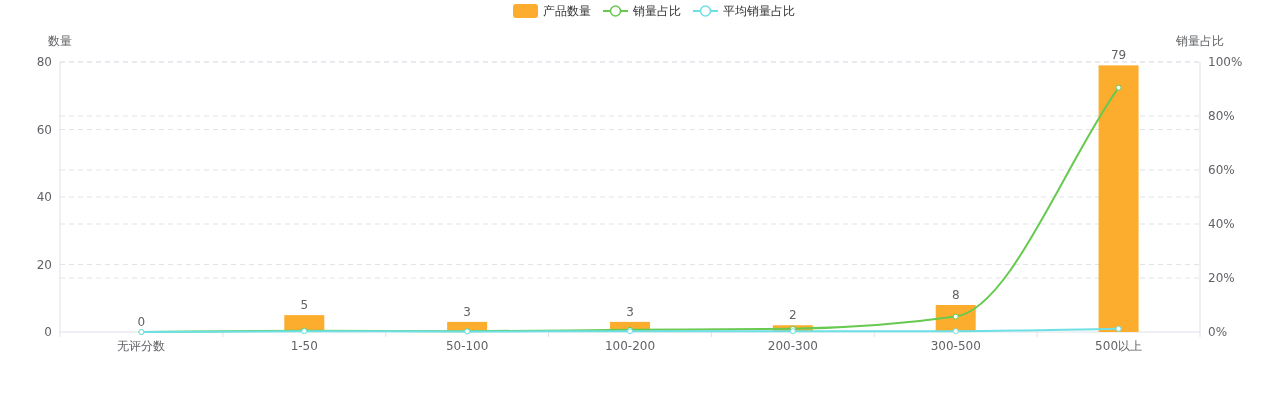 Image resolution: width=1278 pixels, height=400 pixels. Describe the element at coordinates (955, 295) in the screenshot. I see `data-label: 8` at that location.